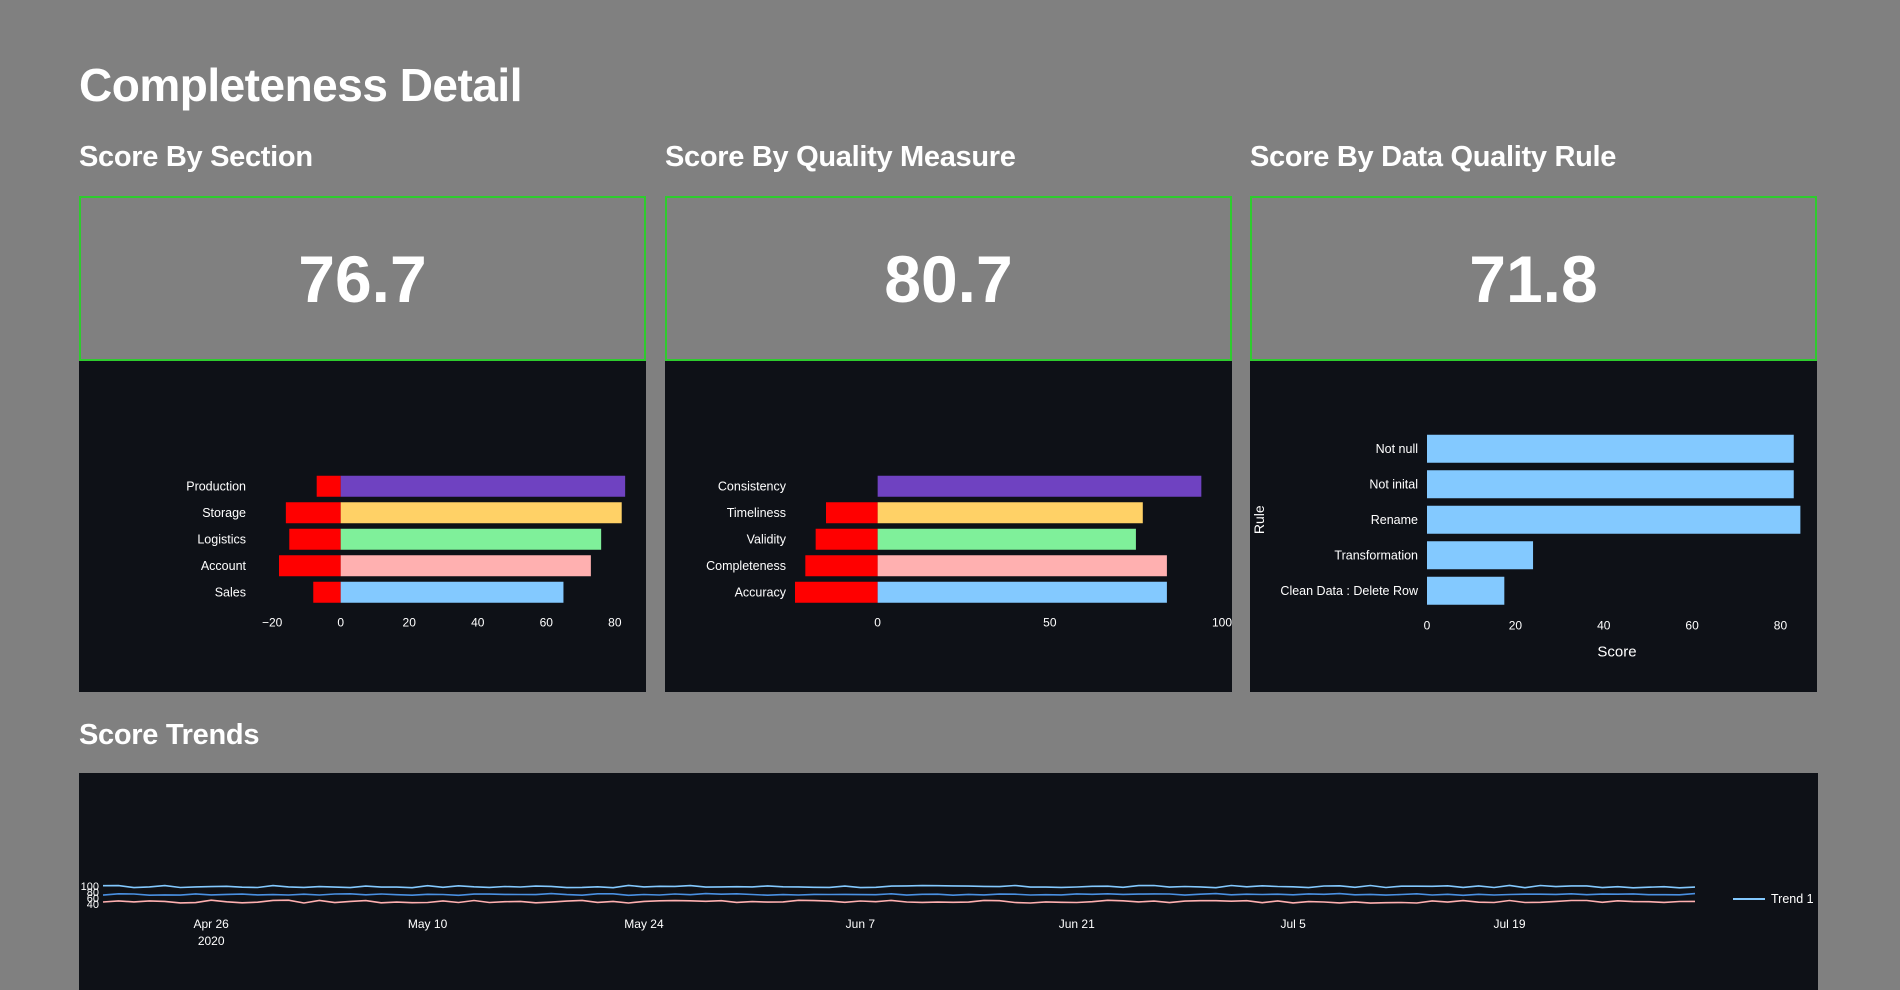  Describe the element at coordinates (1393, 484) in the screenshot. I see `category-label: Not inital` at that location.